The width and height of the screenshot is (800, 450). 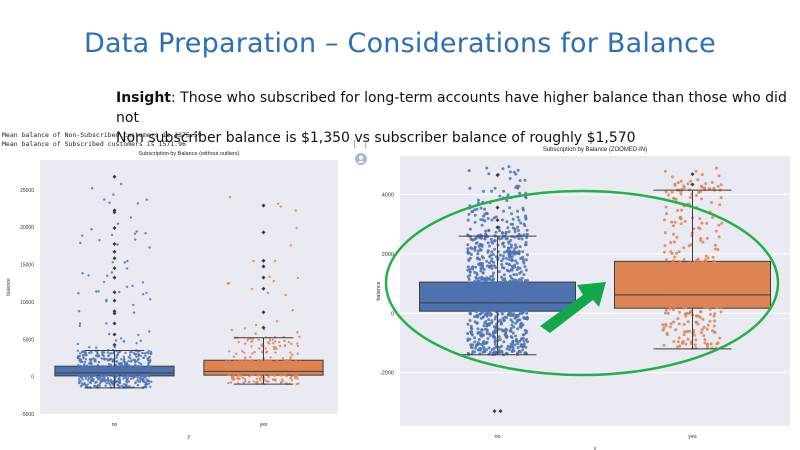 What do you see at coordinates (27, 415) in the screenshot?
I see `y-tick-label: -5000` at bounding box center [27, 415].